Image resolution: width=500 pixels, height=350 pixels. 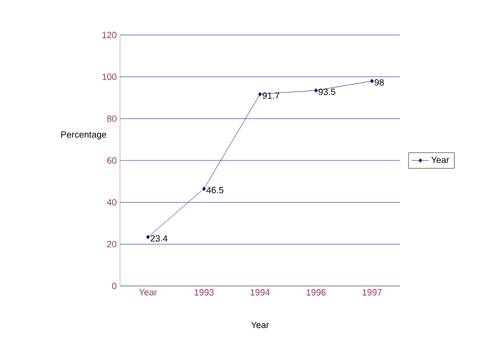 What do you see at coordinates (204, 292) in the screenshot?
I see `x-tick-label: 1993` at bounding box center [204, 292].